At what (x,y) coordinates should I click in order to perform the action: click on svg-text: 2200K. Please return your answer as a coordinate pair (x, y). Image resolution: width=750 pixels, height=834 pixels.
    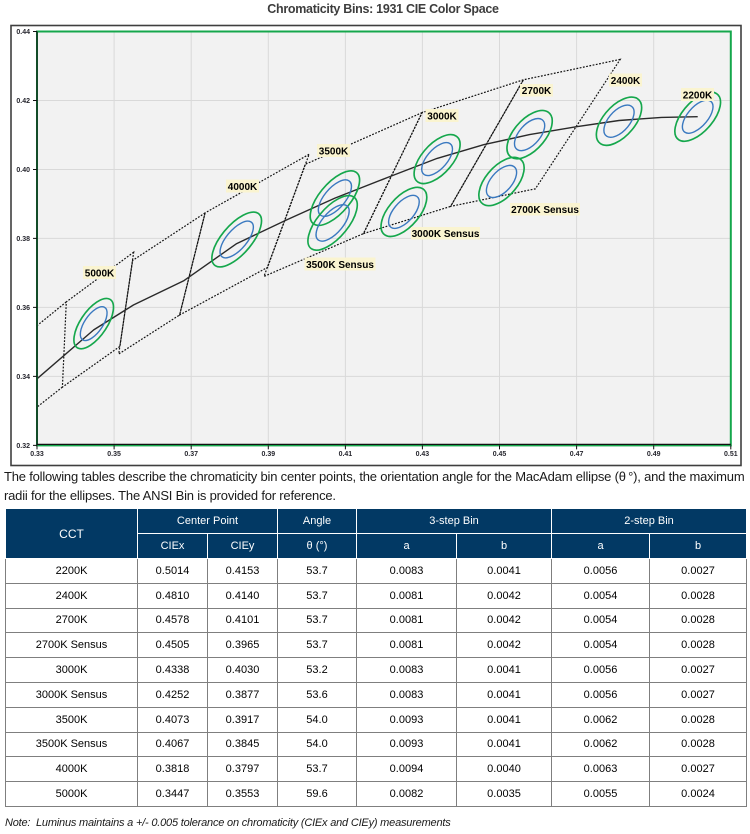
    Looking at the image, I should click on (698, 95).